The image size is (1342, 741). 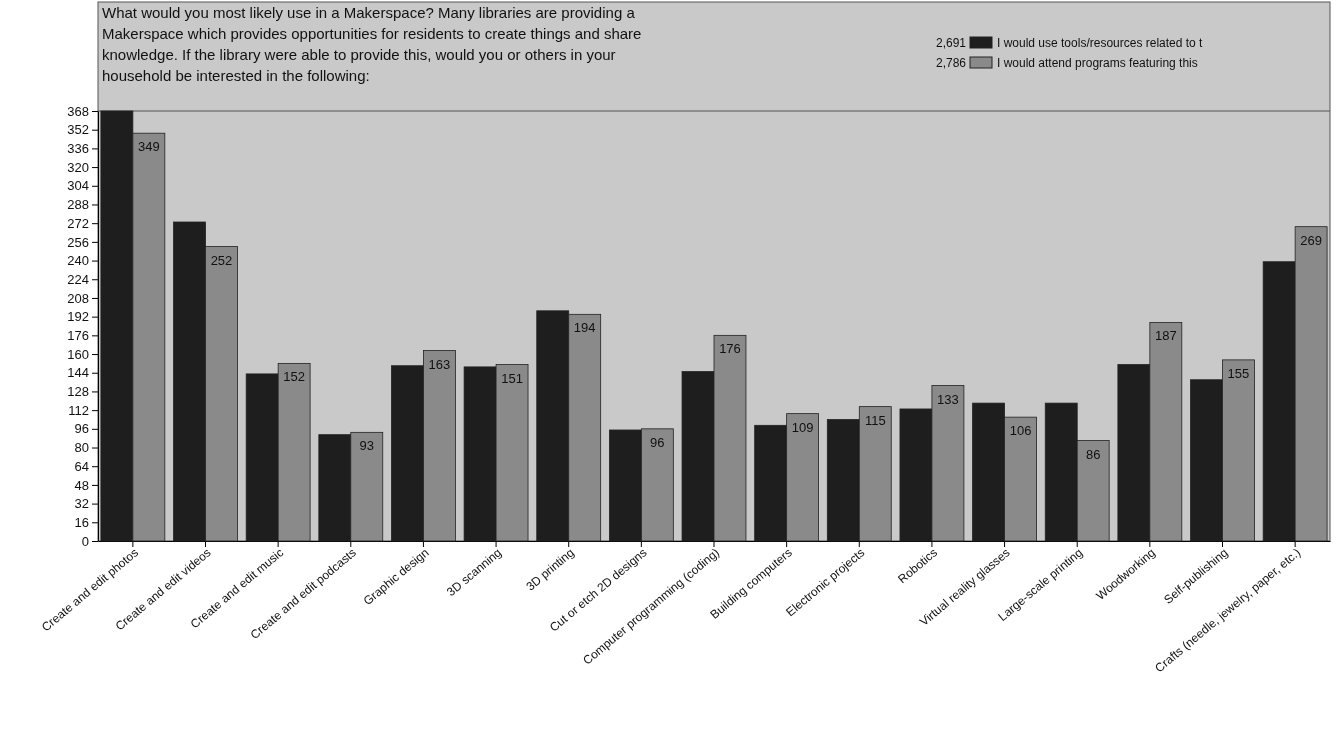 I want to click on y-tick-label: 320, so click(x=78, y=167).